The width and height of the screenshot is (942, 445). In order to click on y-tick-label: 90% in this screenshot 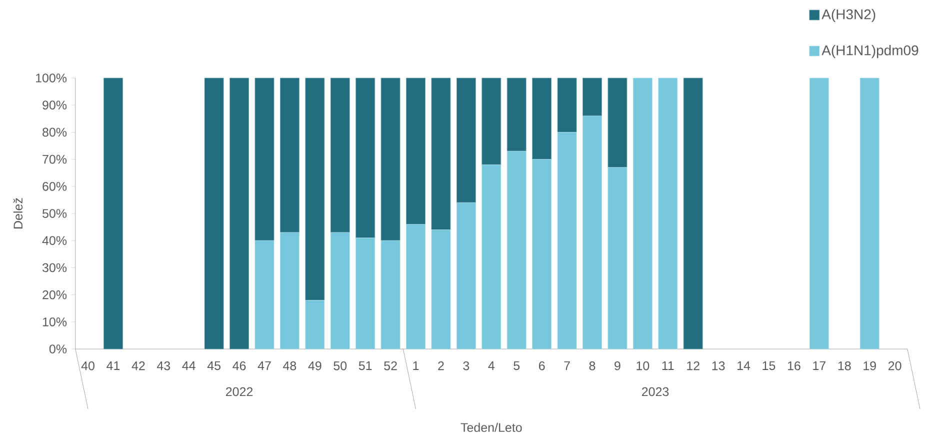, I will do `click(54, 105)`.